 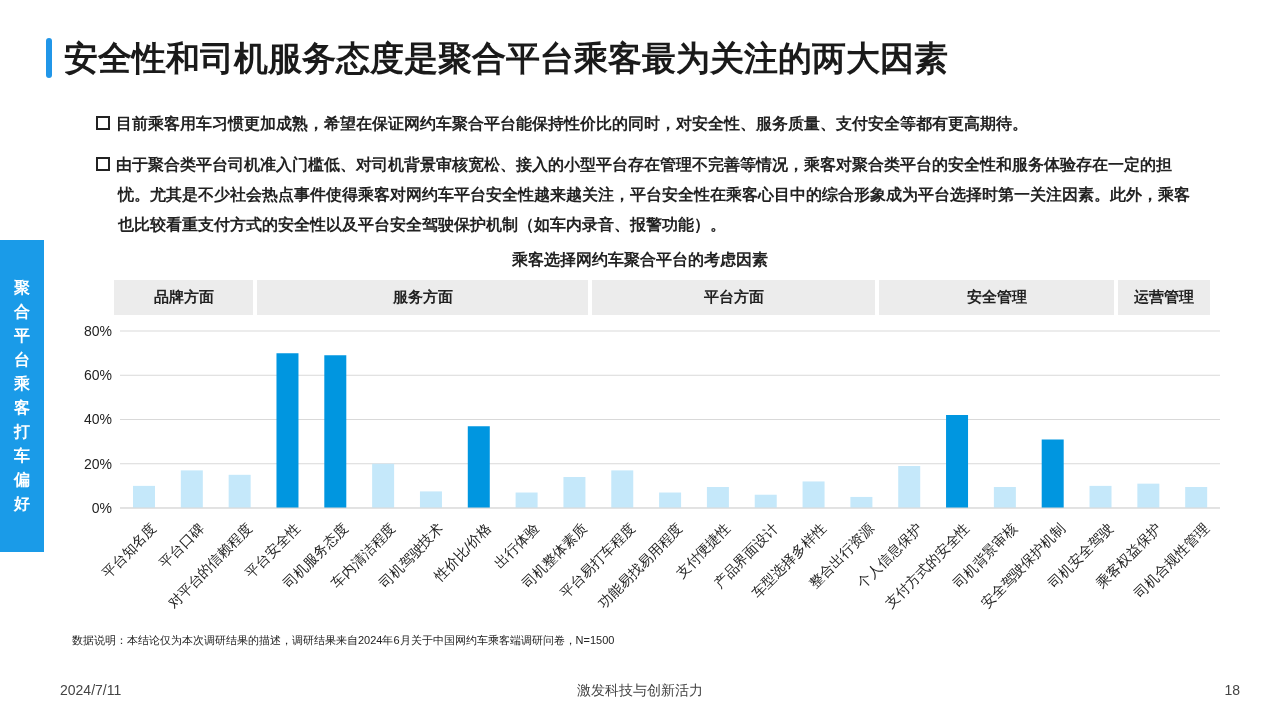 I want to click on text: 运营管理, so click(x=1164, y=297).